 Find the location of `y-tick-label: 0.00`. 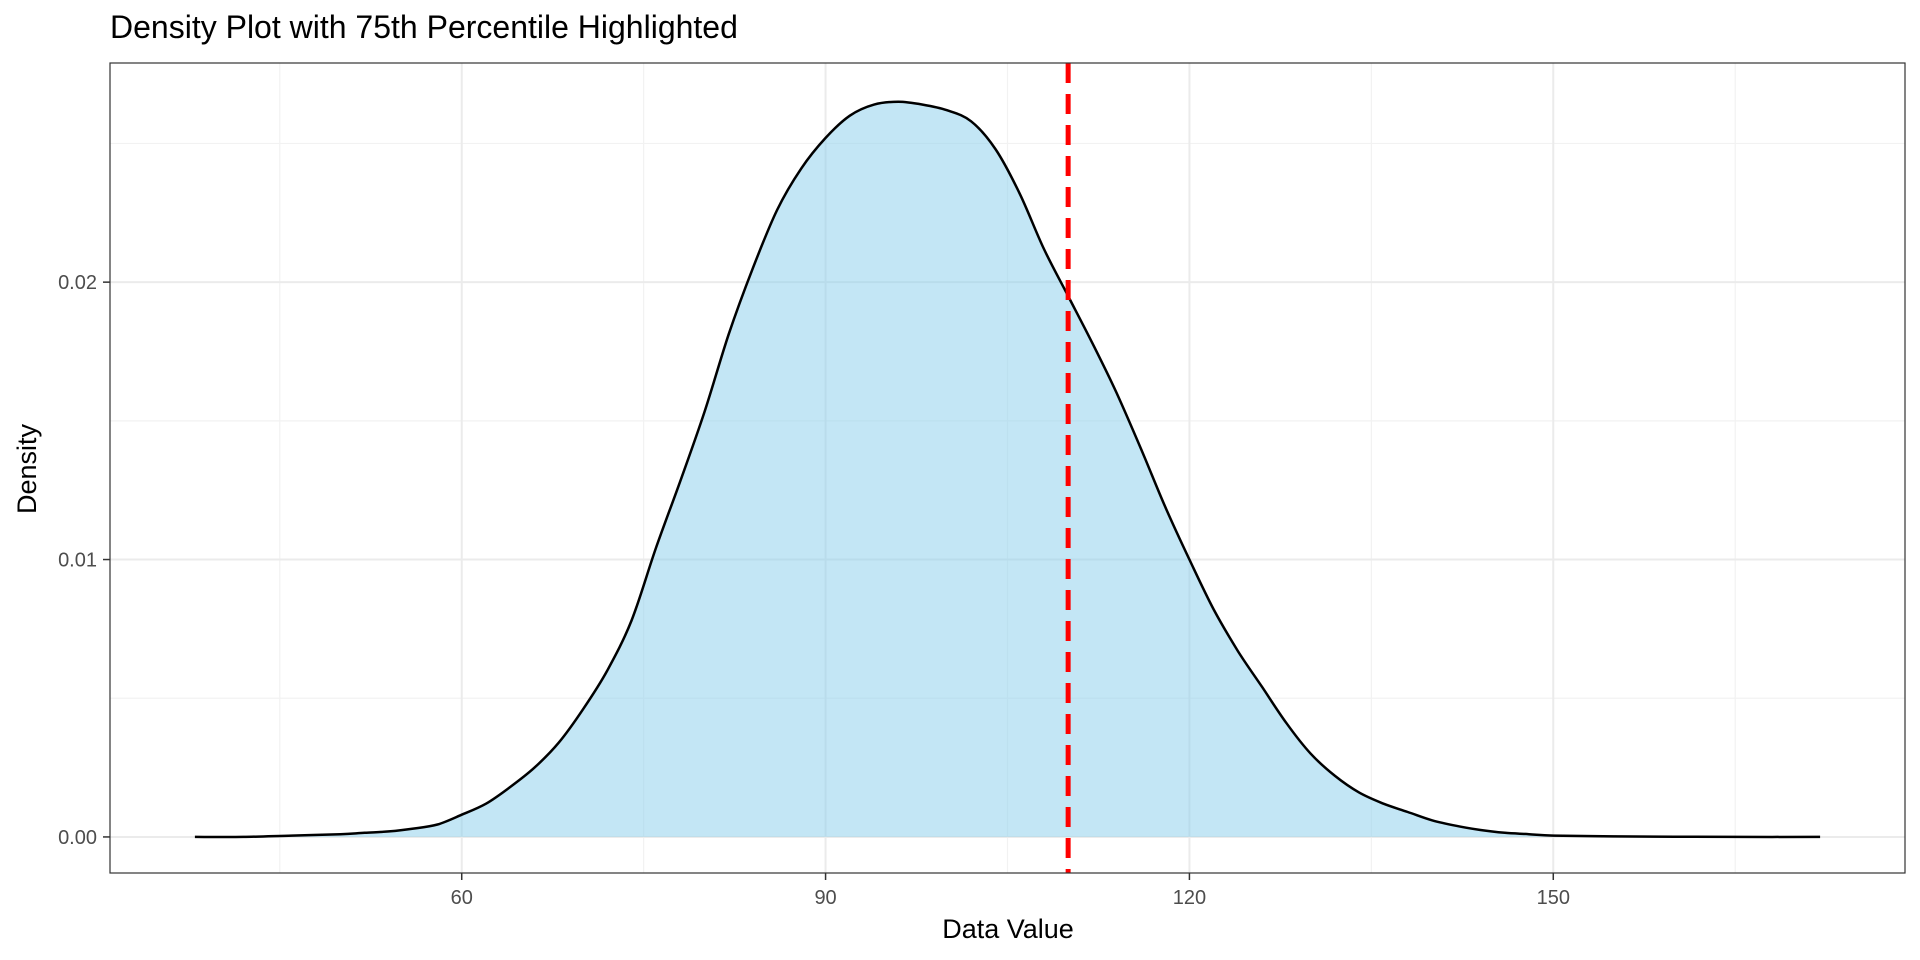

y-tick-label: 0.00 is located at coordinates (77, 838).